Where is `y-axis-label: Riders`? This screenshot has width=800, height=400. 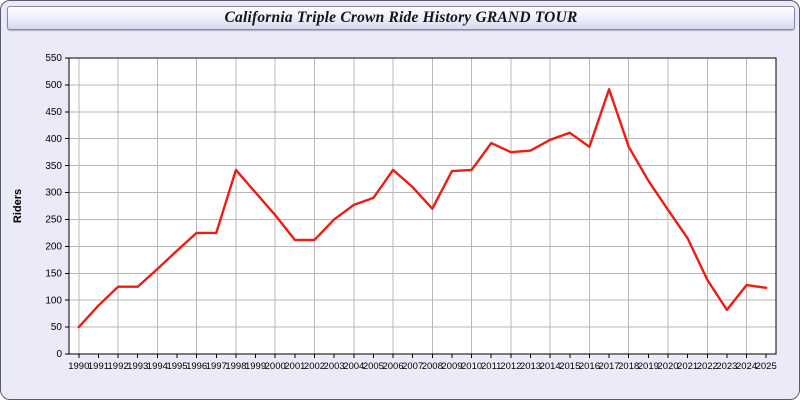 y-axis-label: Riders is located at coordinates (18, 206).